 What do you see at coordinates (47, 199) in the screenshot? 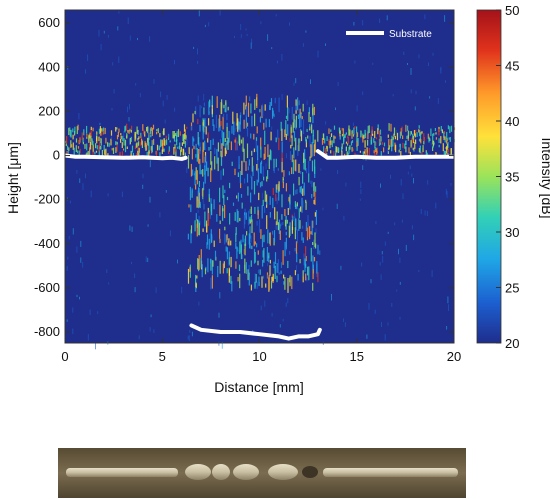
I see `y-tick-label: -200` at bounding box center [47, 199].